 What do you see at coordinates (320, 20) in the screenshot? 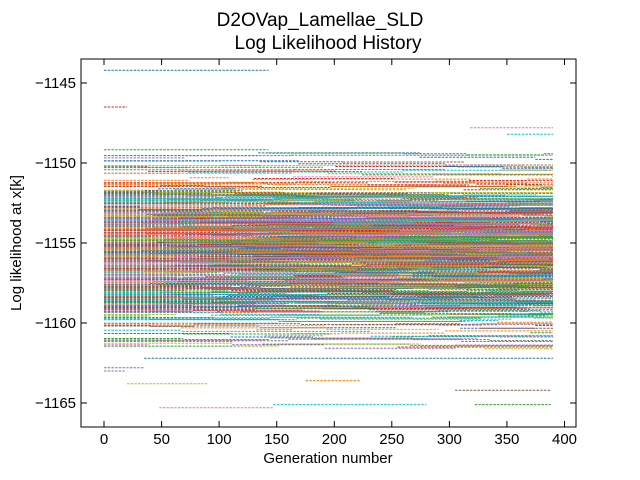
I see `chart-title: D2OVap_Lamellae_SLD` at bounding box center [320, 20].